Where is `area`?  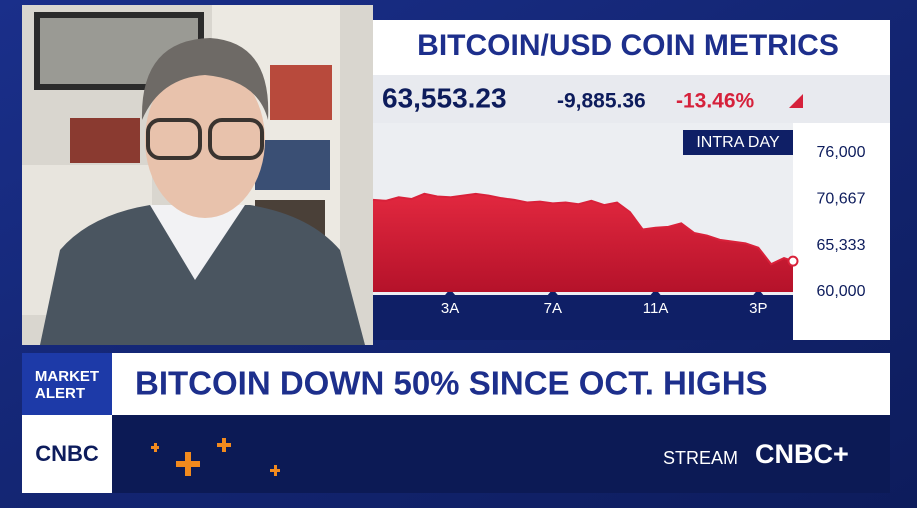 area is located at coordinates (583, 242).